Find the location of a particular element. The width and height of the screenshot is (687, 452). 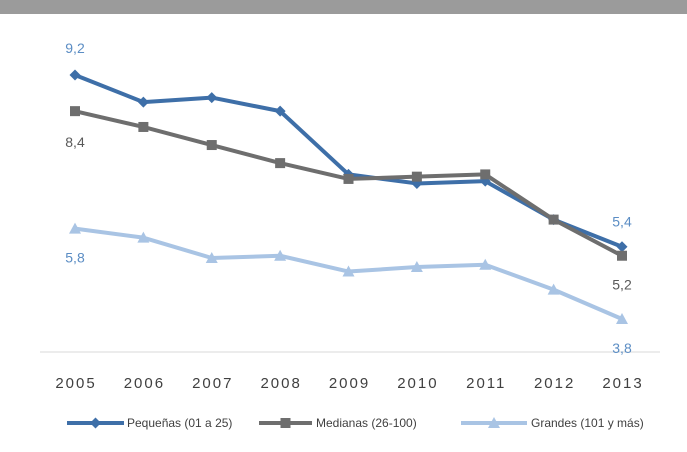

x-tick-label: 2009 is located at coordinates (349, 383).